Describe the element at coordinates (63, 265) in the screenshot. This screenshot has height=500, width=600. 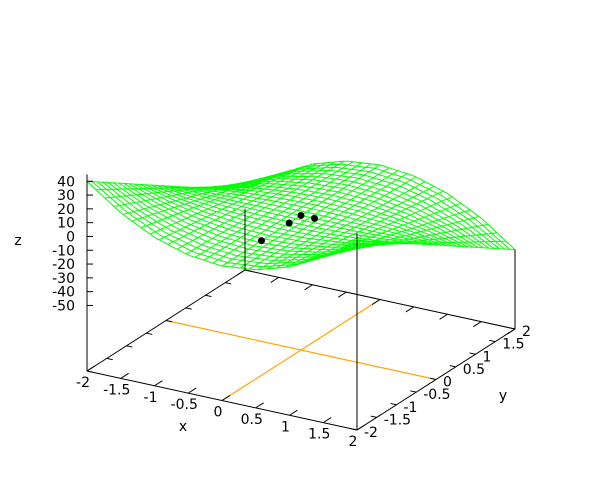
I see `z-tick-label: -20` at that location.